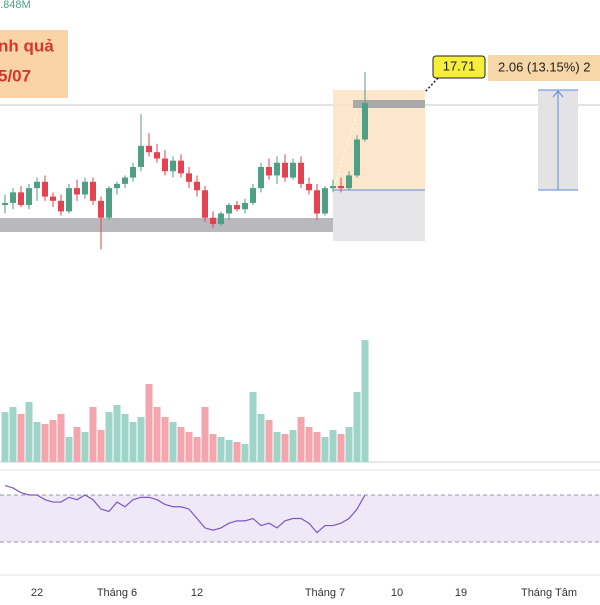 This screenshot has height=605, width=600. What do you see at coordinates (15, 75) in the screenshot?
I see `note-text: 5/07` at bounding box center [15, 75].